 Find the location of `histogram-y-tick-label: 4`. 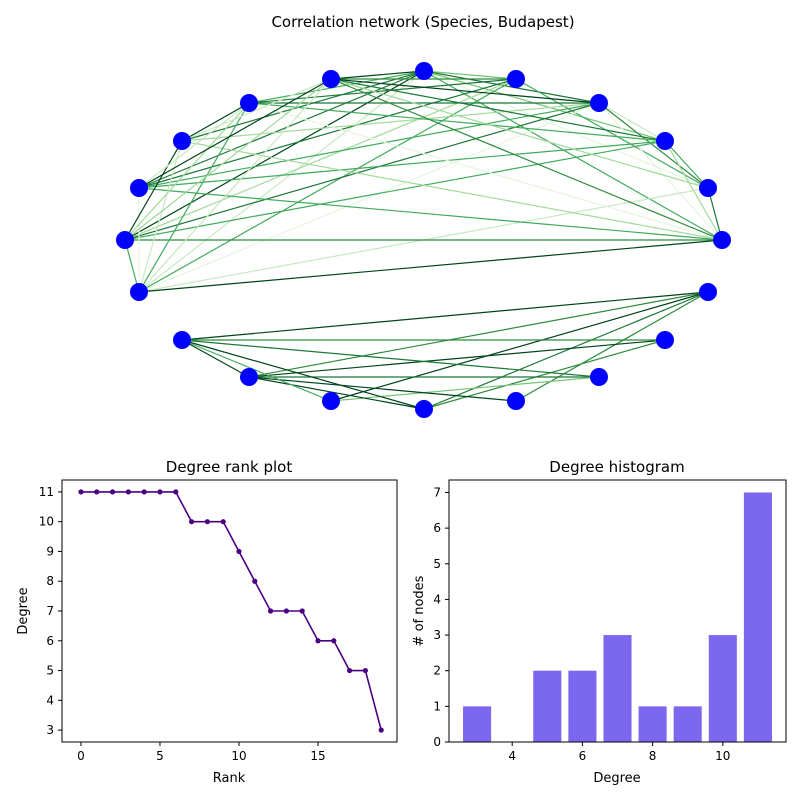

histogram-y-tick-label: 4 is located at coordinates (437, 599).